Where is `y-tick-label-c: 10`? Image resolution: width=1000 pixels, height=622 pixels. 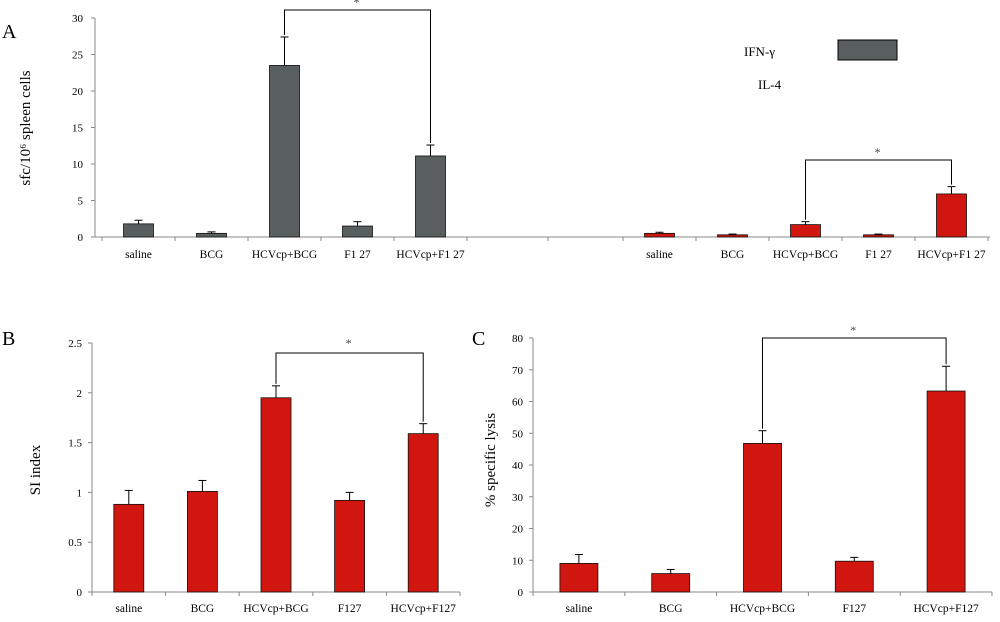
y-tick-label-c: 10 is located at coordinates (518, 561).